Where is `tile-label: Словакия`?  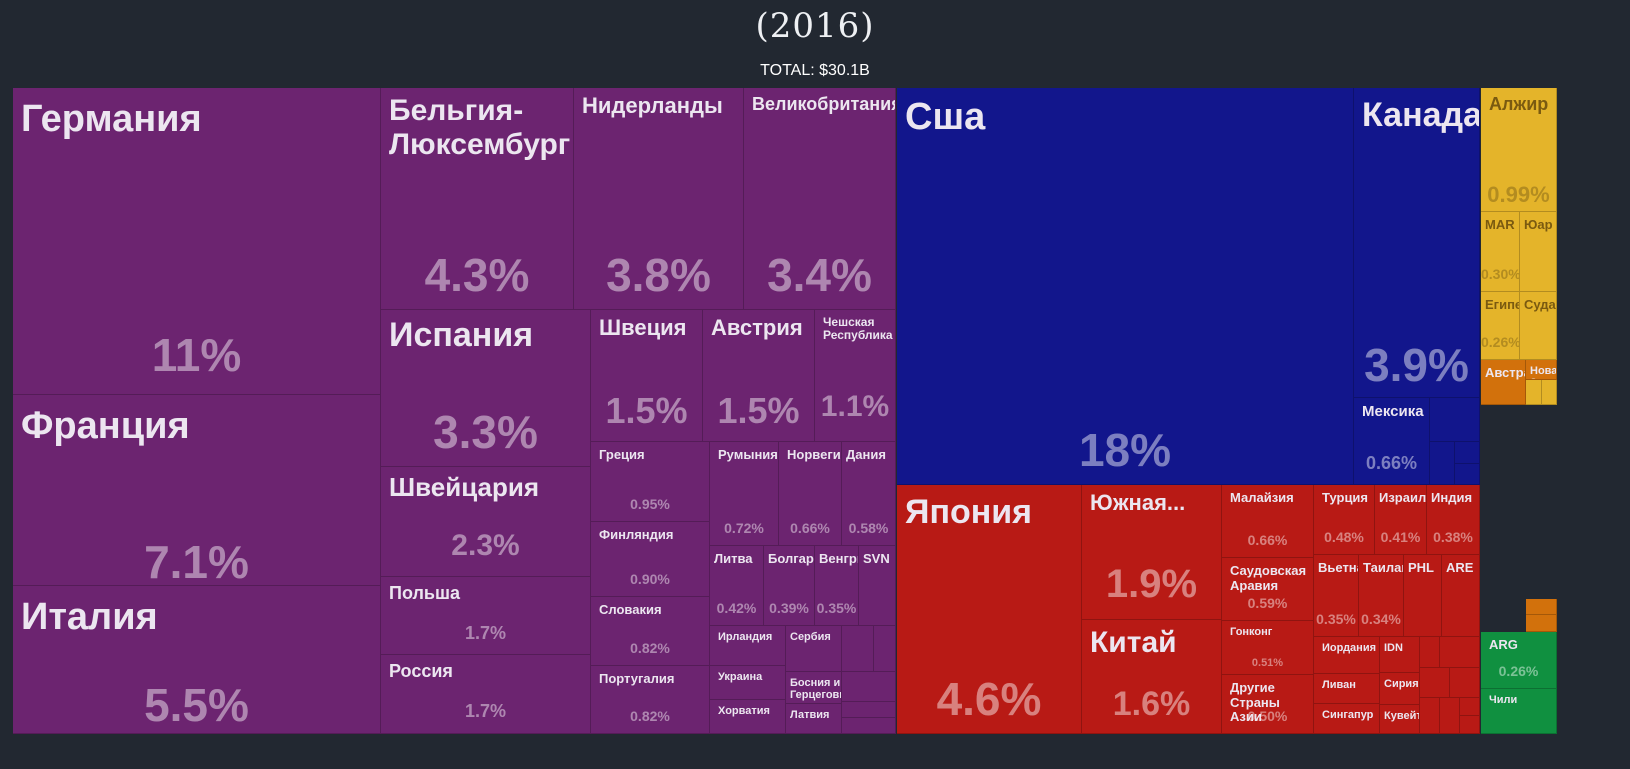 tile-label: Словакия is located at coordinates (630, 609).